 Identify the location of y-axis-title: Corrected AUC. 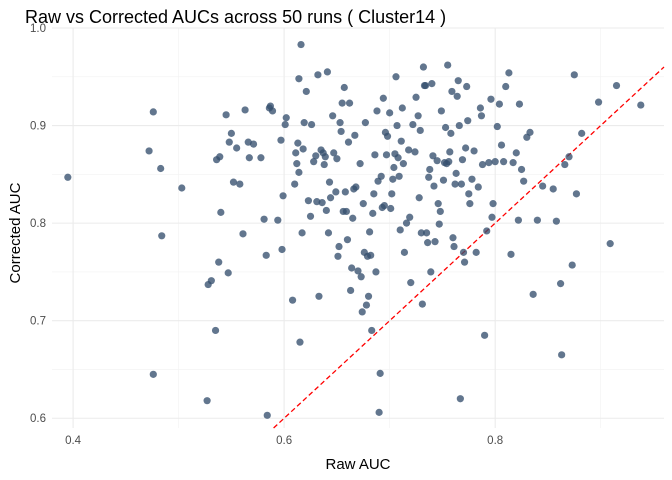
(15, 232).